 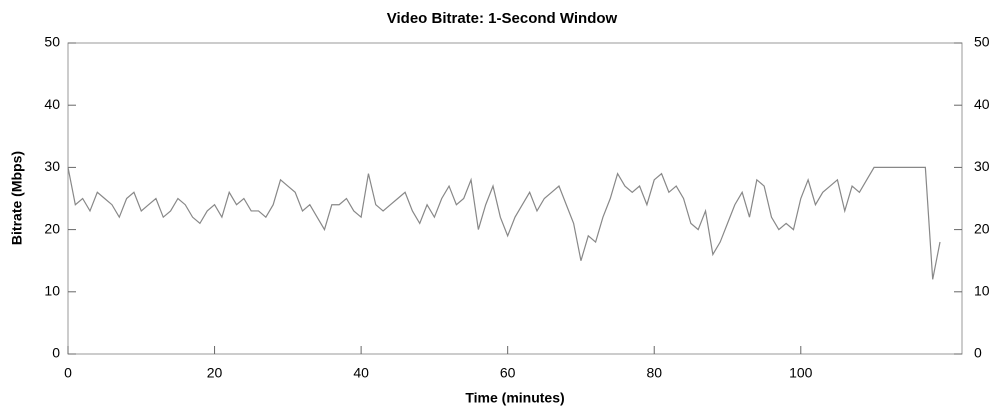 What do you see at coordinates (52, 166) in the screenshot?
I see `y-tick-label: 30` at bounding box center [52, 166].